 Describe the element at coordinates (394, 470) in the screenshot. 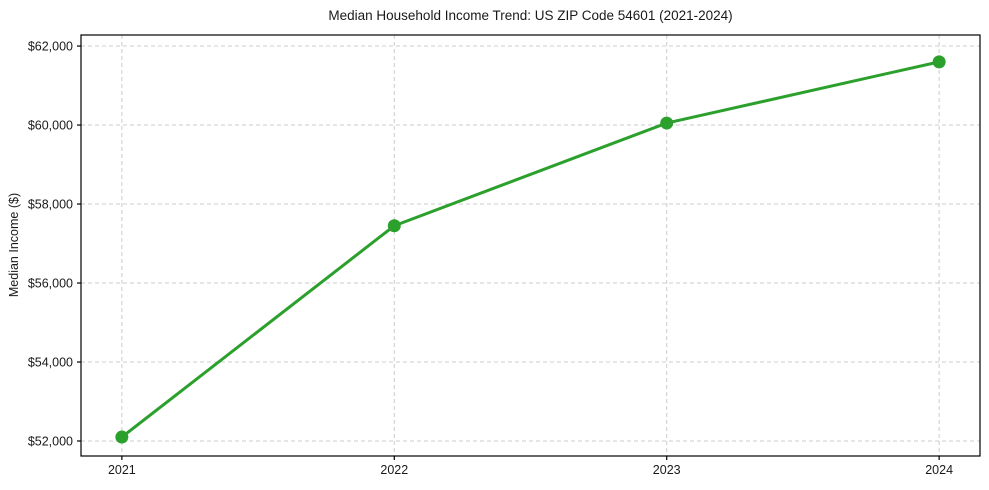

I see `x-tick-label: 2022` at that location.